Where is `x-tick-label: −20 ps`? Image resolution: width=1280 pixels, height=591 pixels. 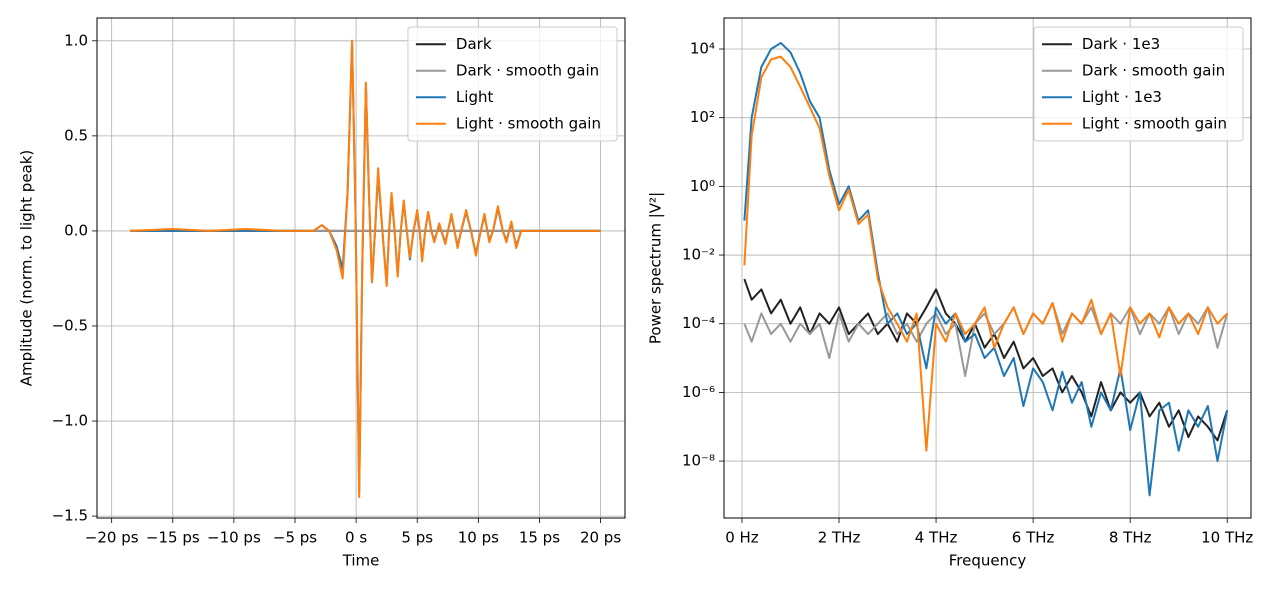
x-tick-label: −20 ps is located at coordinates (112, 538).